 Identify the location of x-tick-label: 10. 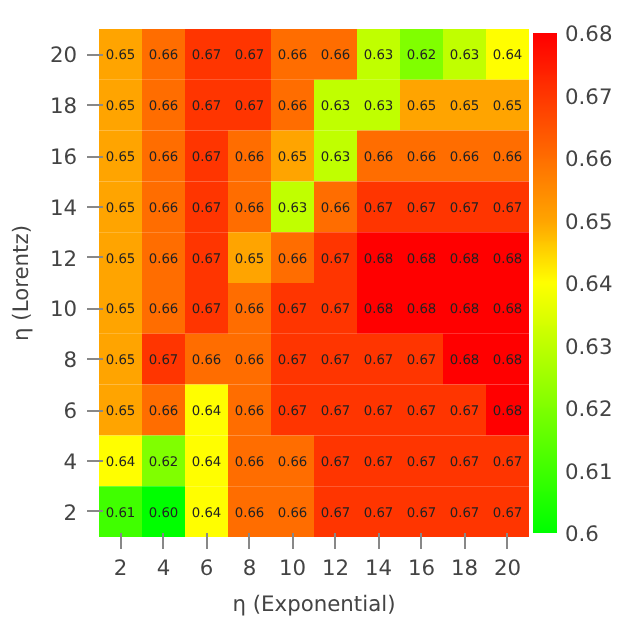
(292, 568).